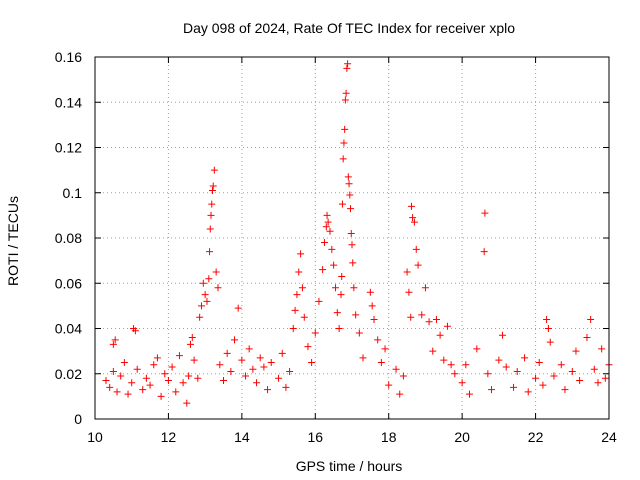 The height and width of the screenshot is (480, 640). What do you see at coordinates (13, 241) in the screenshot?
I see `y-axis-label: ROTI / TECUs` at bounding box center [13, 241].